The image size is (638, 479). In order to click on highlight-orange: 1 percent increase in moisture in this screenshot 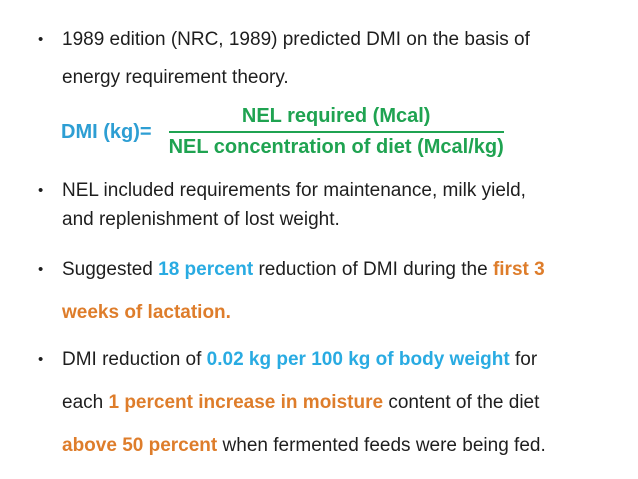, I will do `click(246, 402)`.